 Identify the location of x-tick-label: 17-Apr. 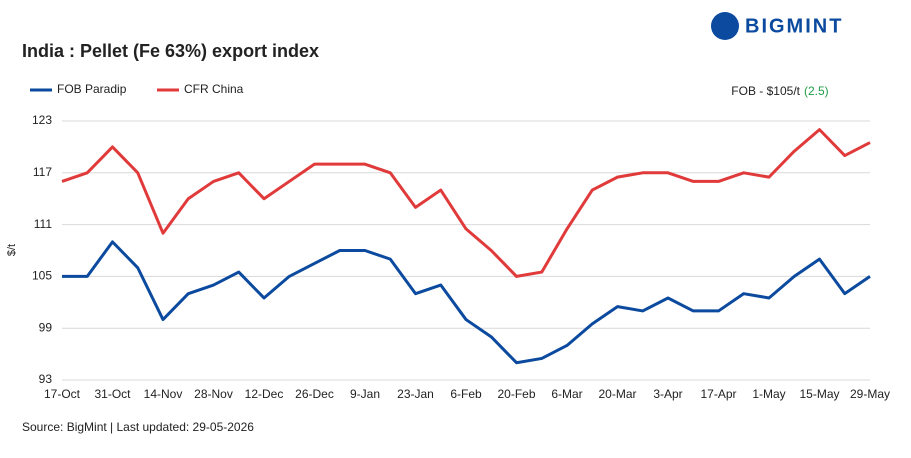
(718, 394).